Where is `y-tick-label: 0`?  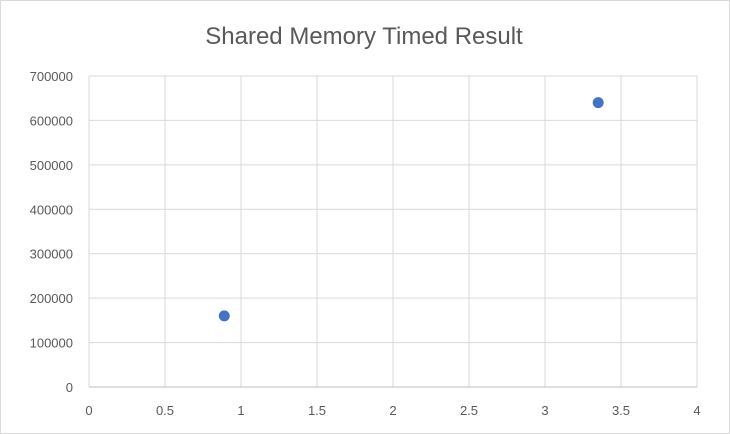
y-tick-label: 0 is located at coordinates (69, 387).